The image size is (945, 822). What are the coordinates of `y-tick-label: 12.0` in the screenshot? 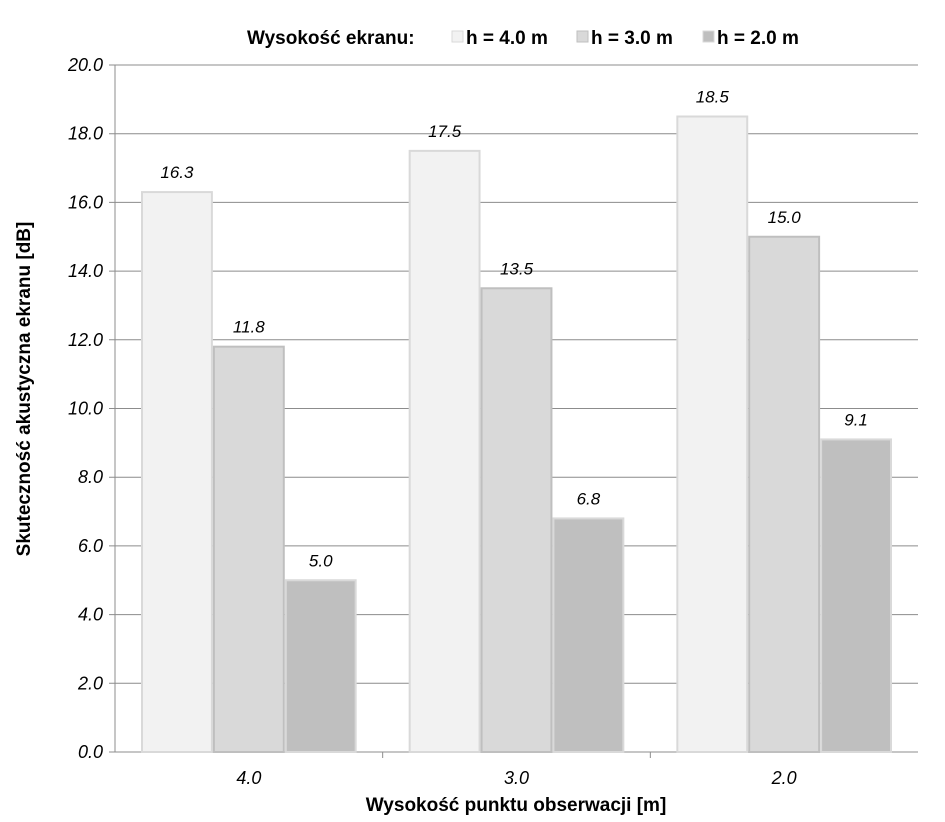 It's located at (85, 340).